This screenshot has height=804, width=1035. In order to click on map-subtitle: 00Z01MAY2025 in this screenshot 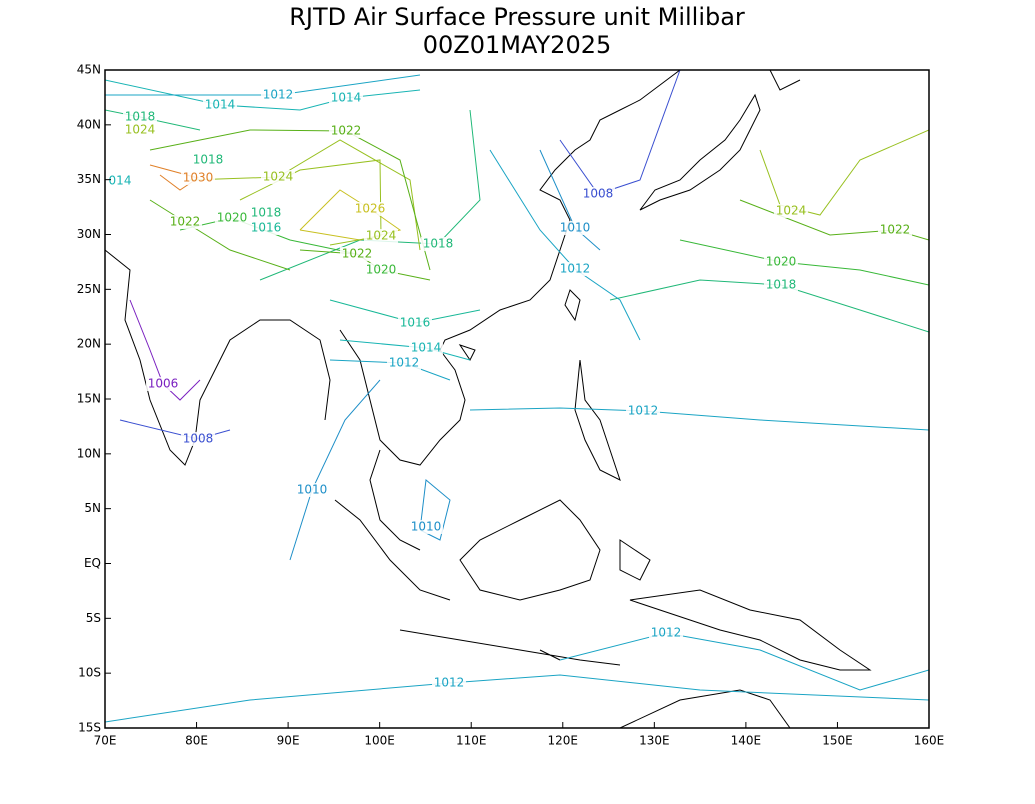, I will do `click(517, 45)`.